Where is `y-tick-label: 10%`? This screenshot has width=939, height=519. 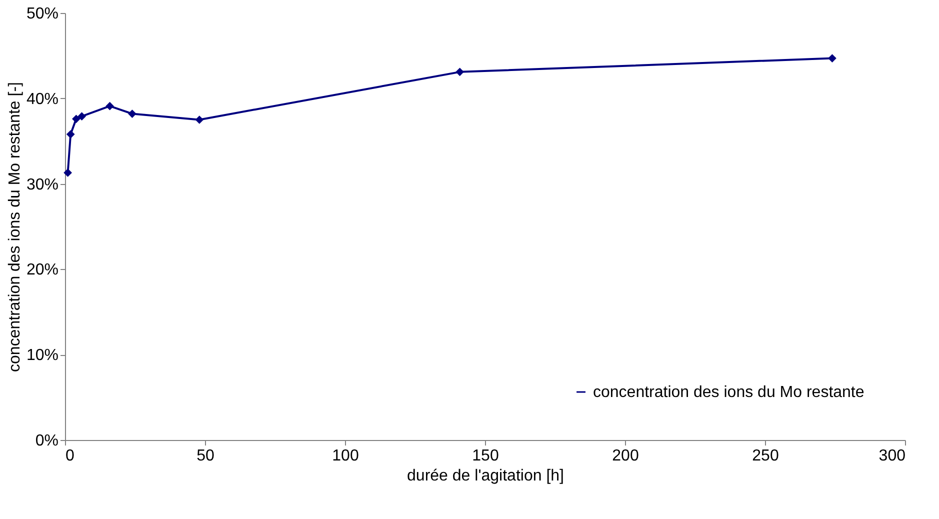
y-tick-label: 10% is located at coordinates (42, 355).